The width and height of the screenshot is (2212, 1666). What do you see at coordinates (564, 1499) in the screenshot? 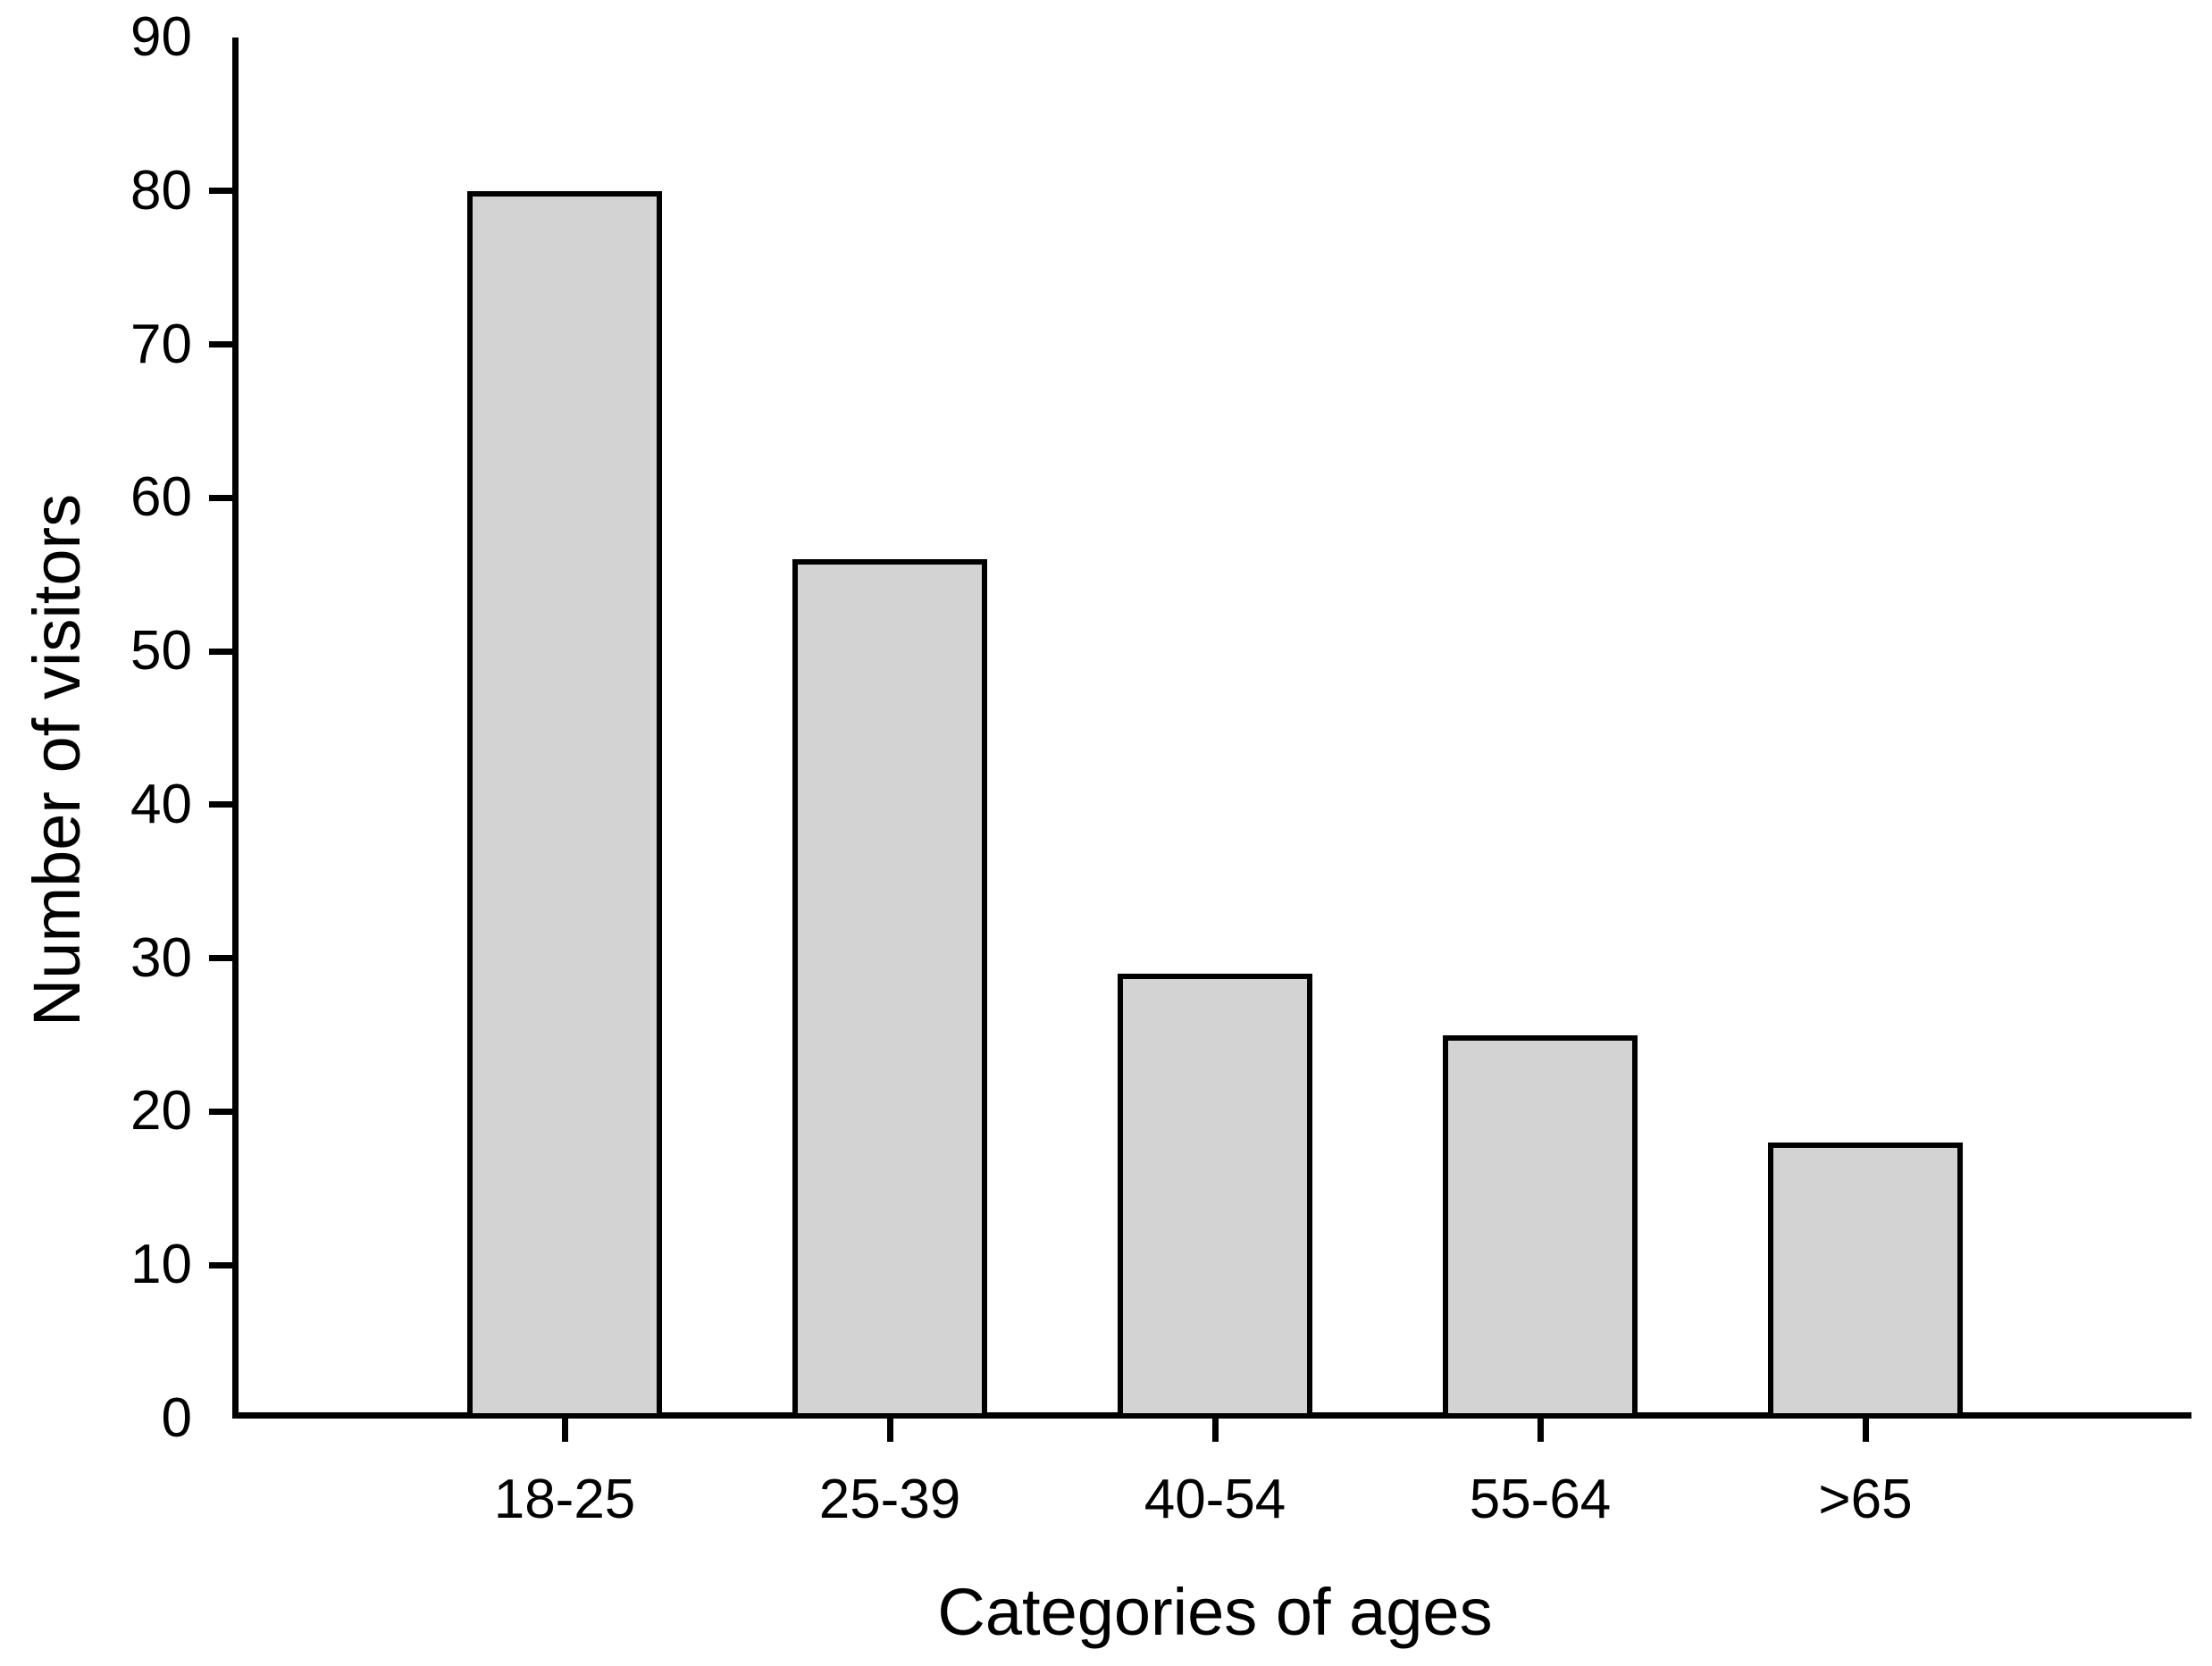
I see `x-tick-label-18-25: 18-25` at bounding box center [564, 1499].